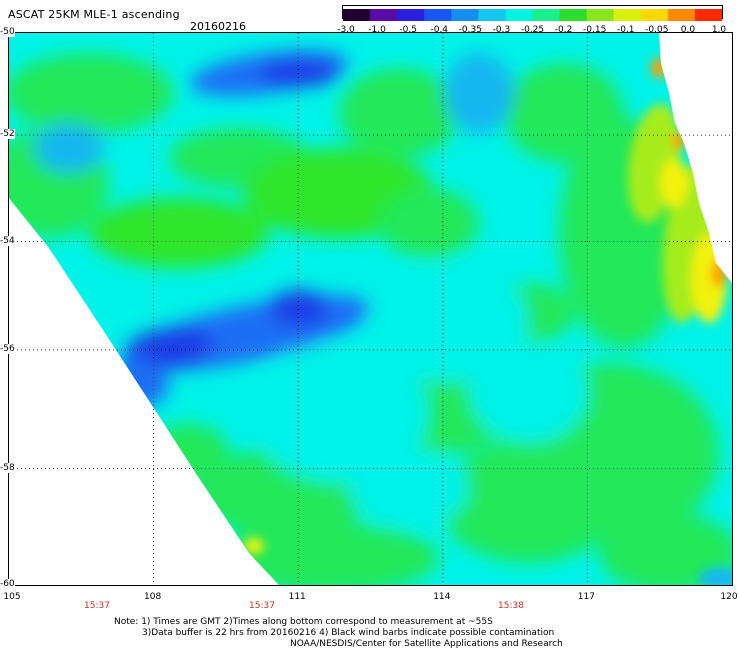 The width and height of the screenshot is (740, 650). Describe the element at coordinates (563, 30) in the screenshot. I see `colorbar-tick-label: -0.2` at that location.